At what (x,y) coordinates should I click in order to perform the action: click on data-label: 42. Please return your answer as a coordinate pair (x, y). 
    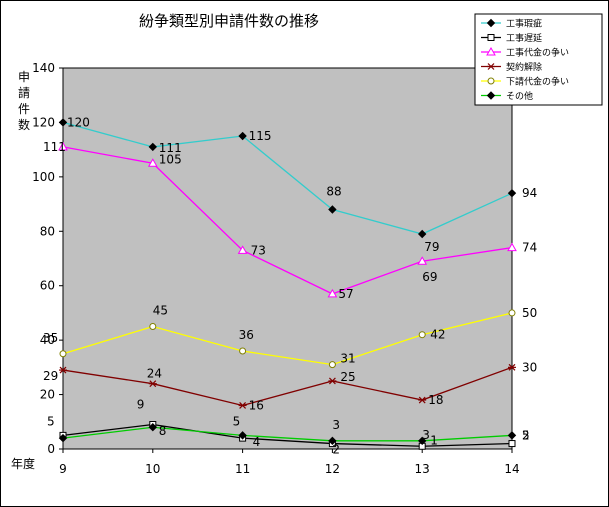
    Looking at the image, I should click on (437, 335).